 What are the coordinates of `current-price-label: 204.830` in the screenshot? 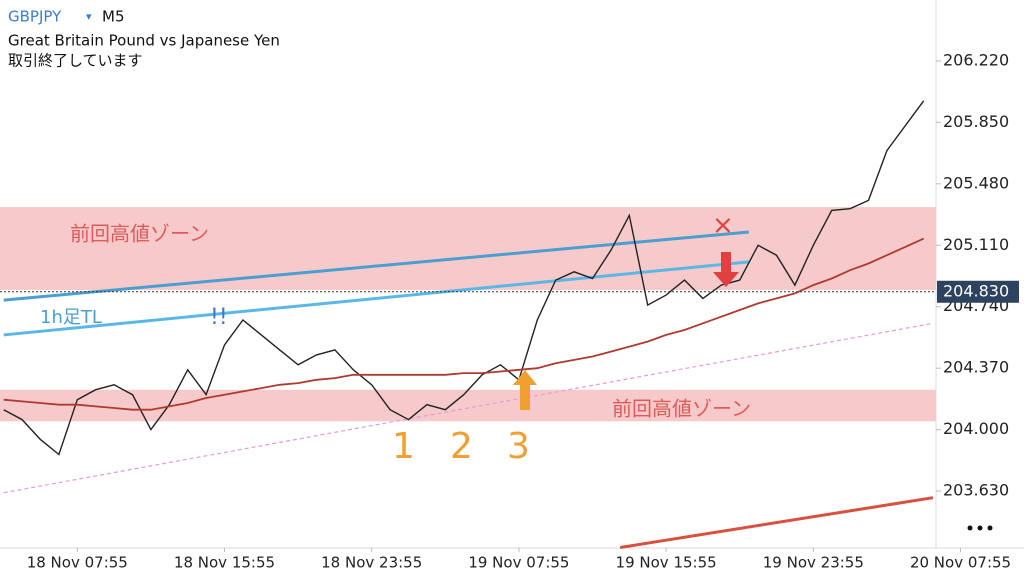 It's located at (976, 290).